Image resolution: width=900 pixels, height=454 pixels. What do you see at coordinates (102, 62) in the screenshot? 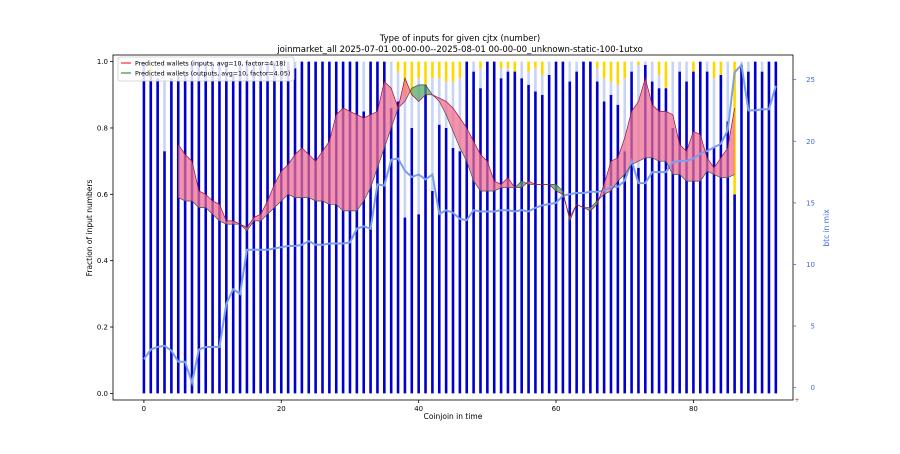
I see `y-tick-label: 1.0` at bounding box center [102, 62].